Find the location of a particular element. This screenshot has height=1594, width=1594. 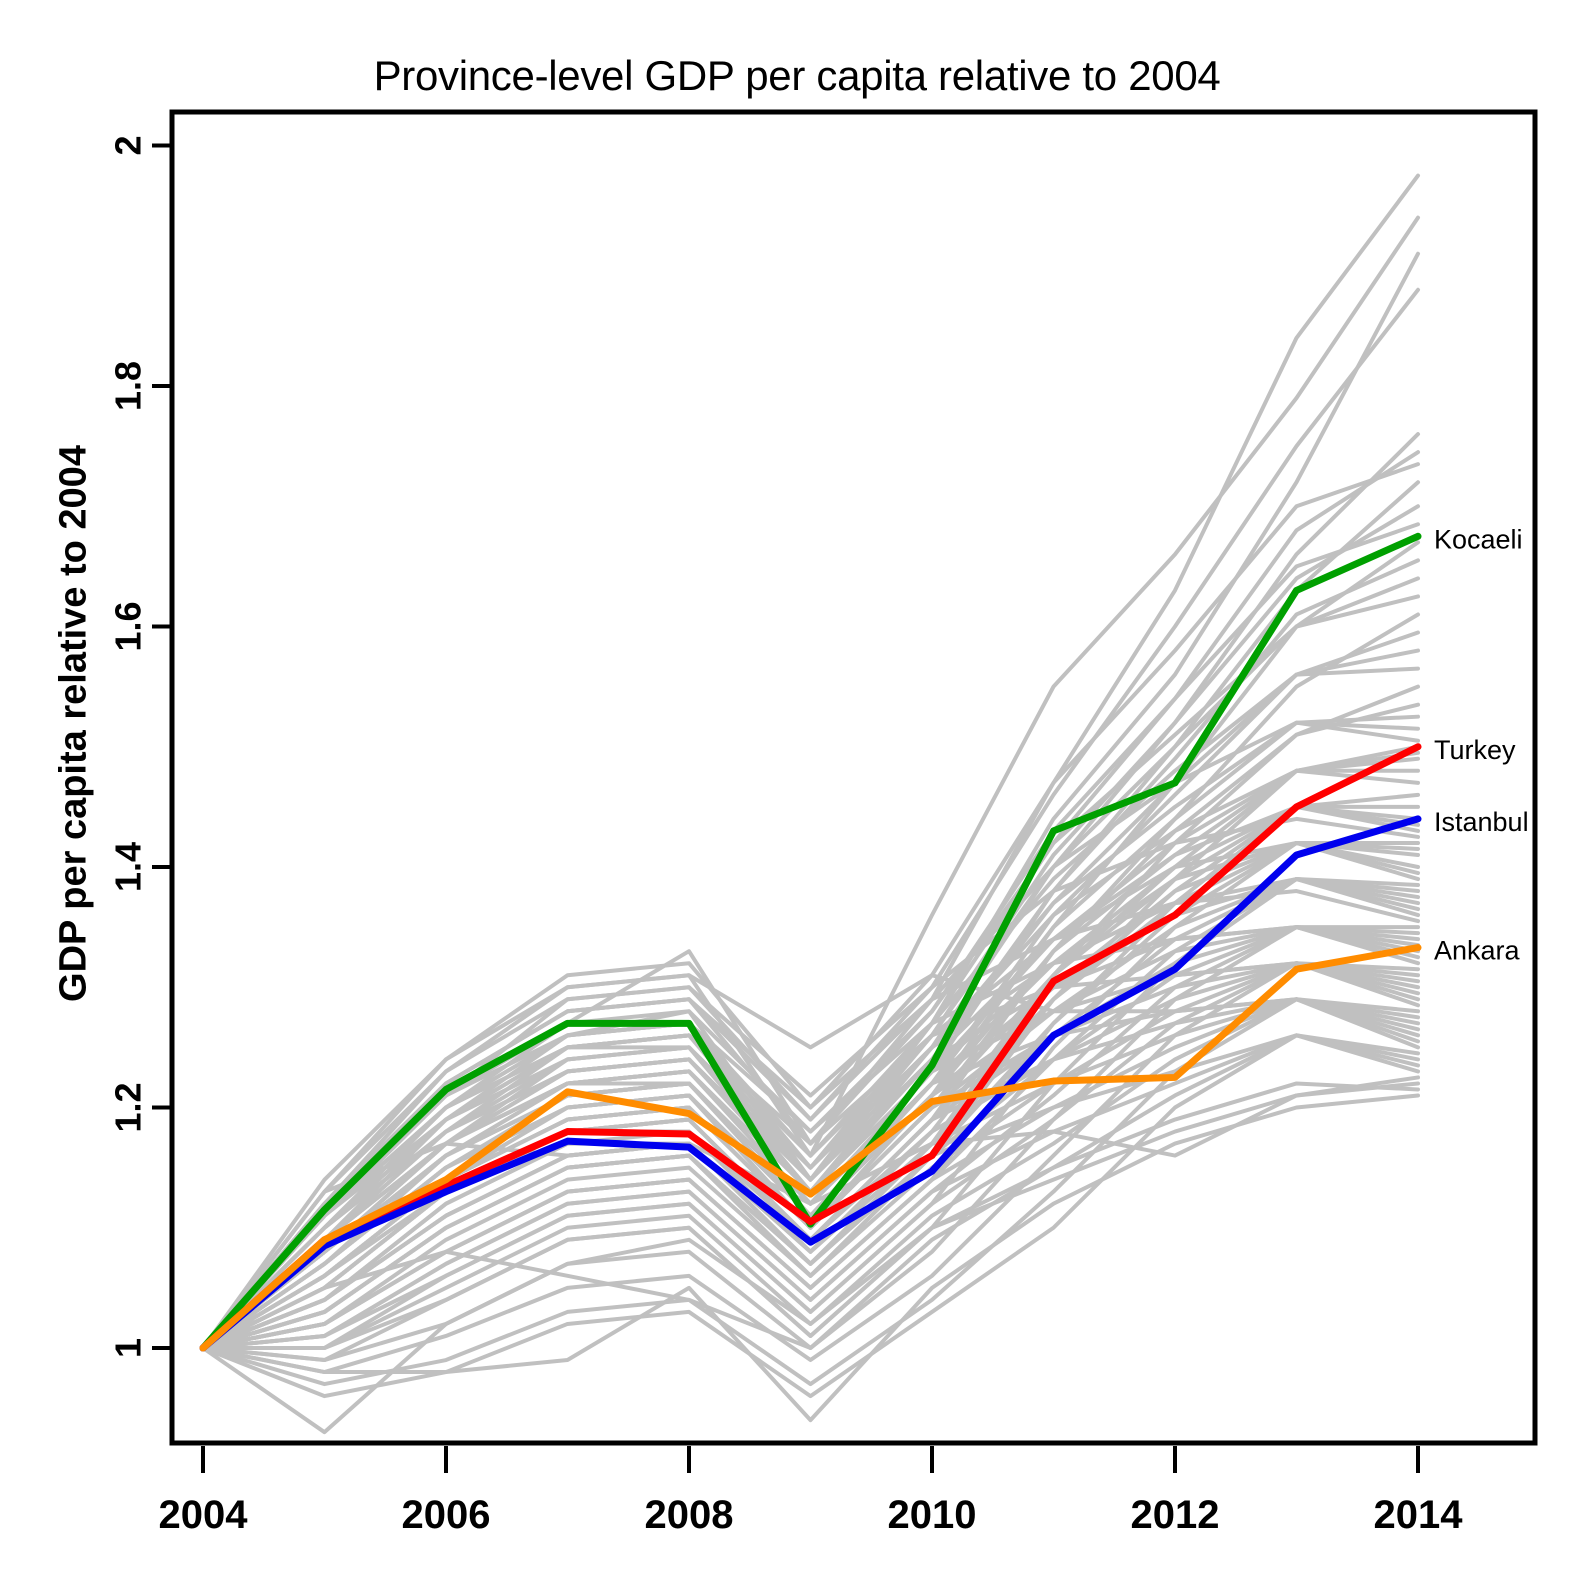

x-tick-label: 2006 is located at coordinates (446, 1515).